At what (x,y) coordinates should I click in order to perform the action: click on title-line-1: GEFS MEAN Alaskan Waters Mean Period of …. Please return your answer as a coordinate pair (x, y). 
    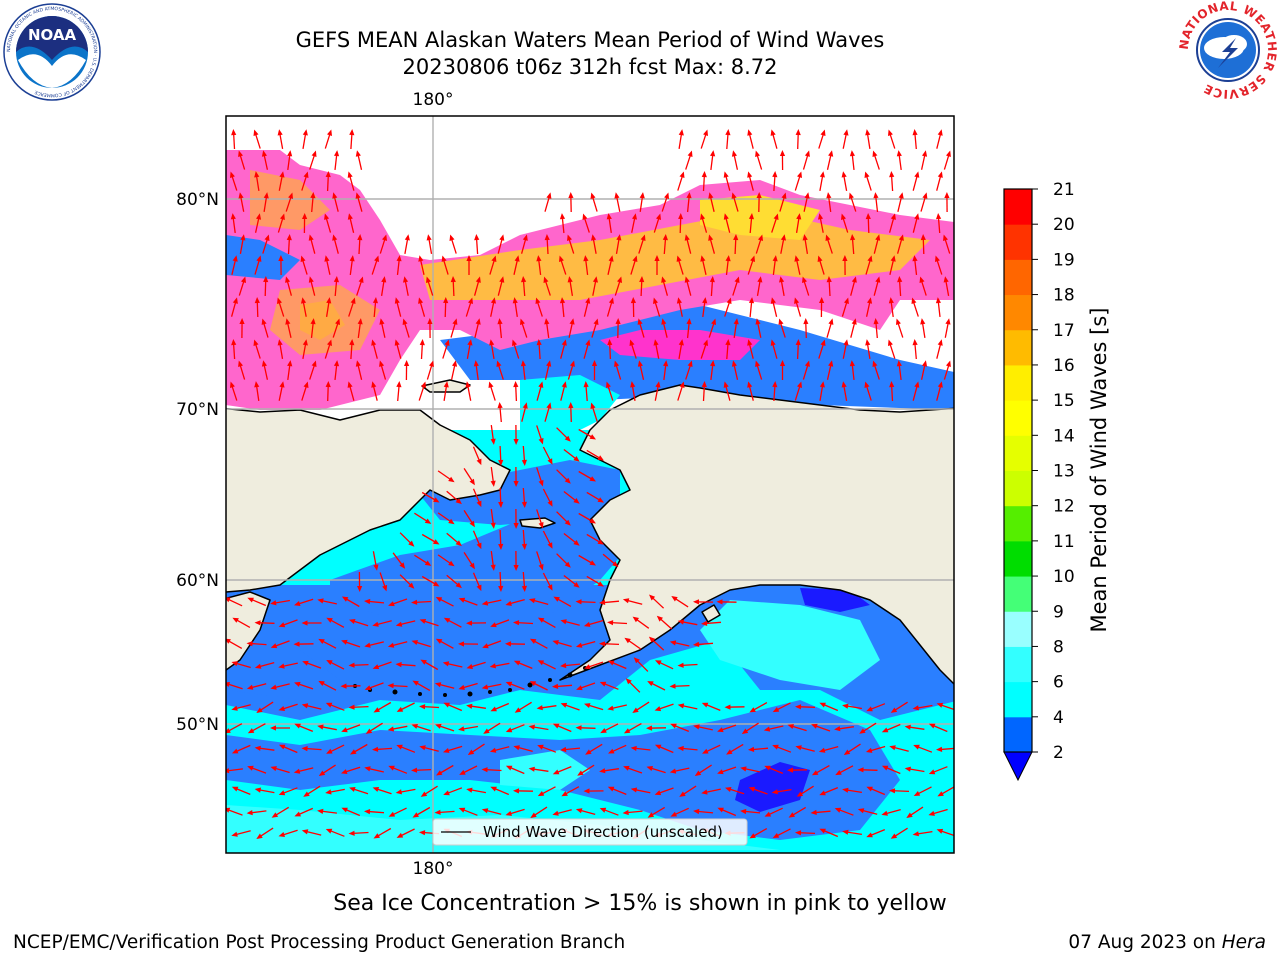
    Looking at the image, I should click on (590, 40).